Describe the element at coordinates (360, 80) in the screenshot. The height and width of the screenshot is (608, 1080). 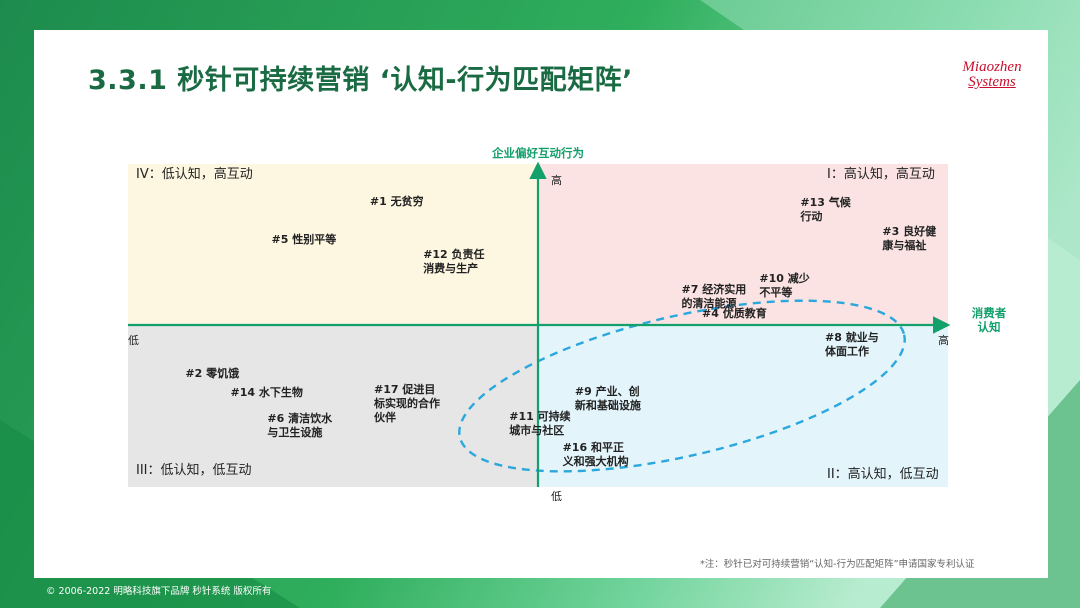
I see `slide-title: 3.3.1 秒针可持续营销 ‘认知-行为匹配矩阵’` at that location.